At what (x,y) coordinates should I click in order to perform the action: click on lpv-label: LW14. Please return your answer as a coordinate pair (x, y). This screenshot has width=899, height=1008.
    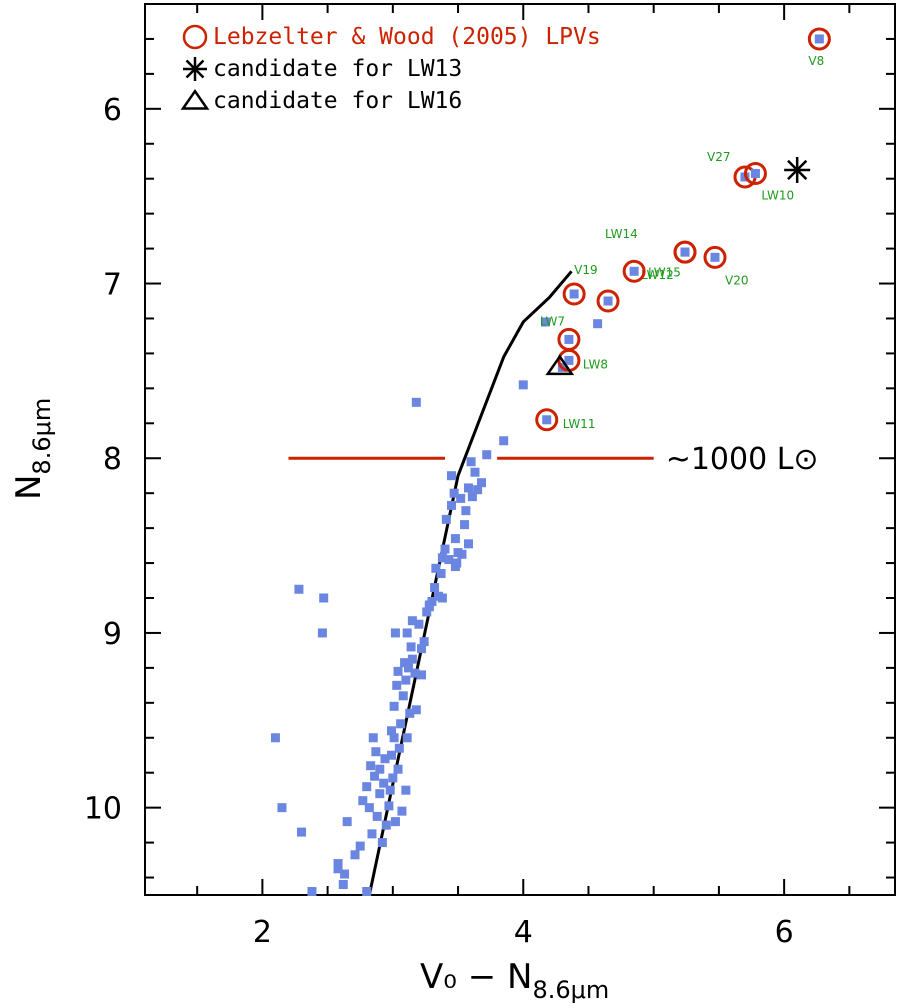
    Looking at the image, I should click on (621, 234).